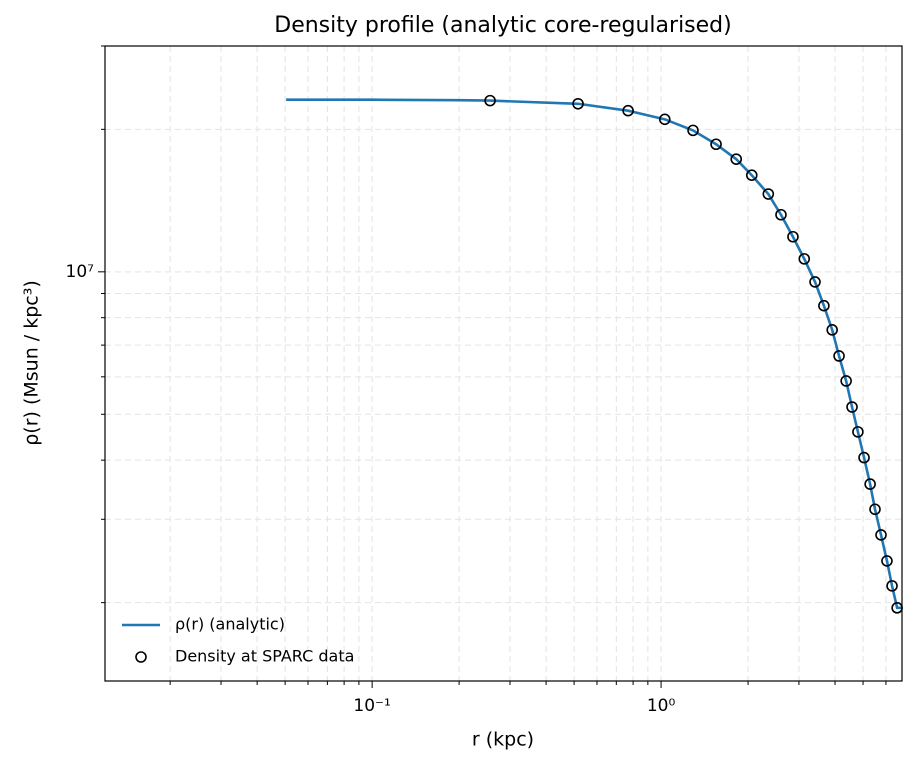 The width and height of the screenshot is (917, 767). What do you see at coordinates (264, 656) in the screenshot?
I see `legend-label: Density at SPARC data` at bounding box center [264, 656].